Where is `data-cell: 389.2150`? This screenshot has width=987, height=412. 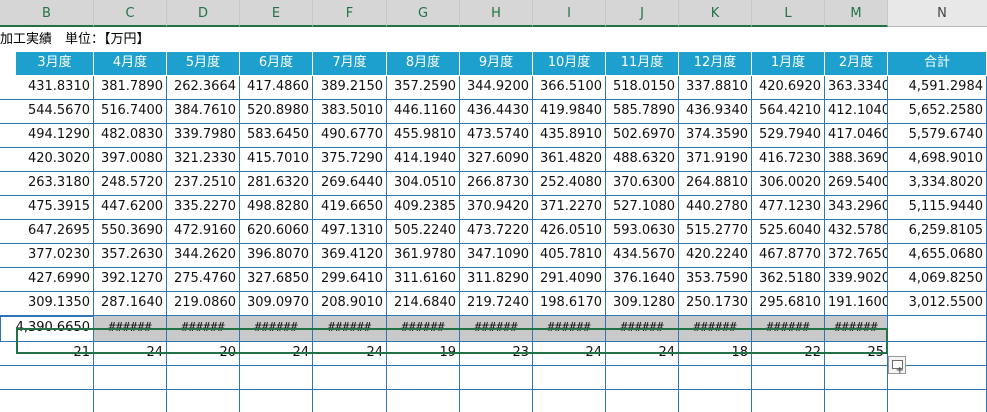
data-cell: 389.2150 is located at coordinates (350, 88).